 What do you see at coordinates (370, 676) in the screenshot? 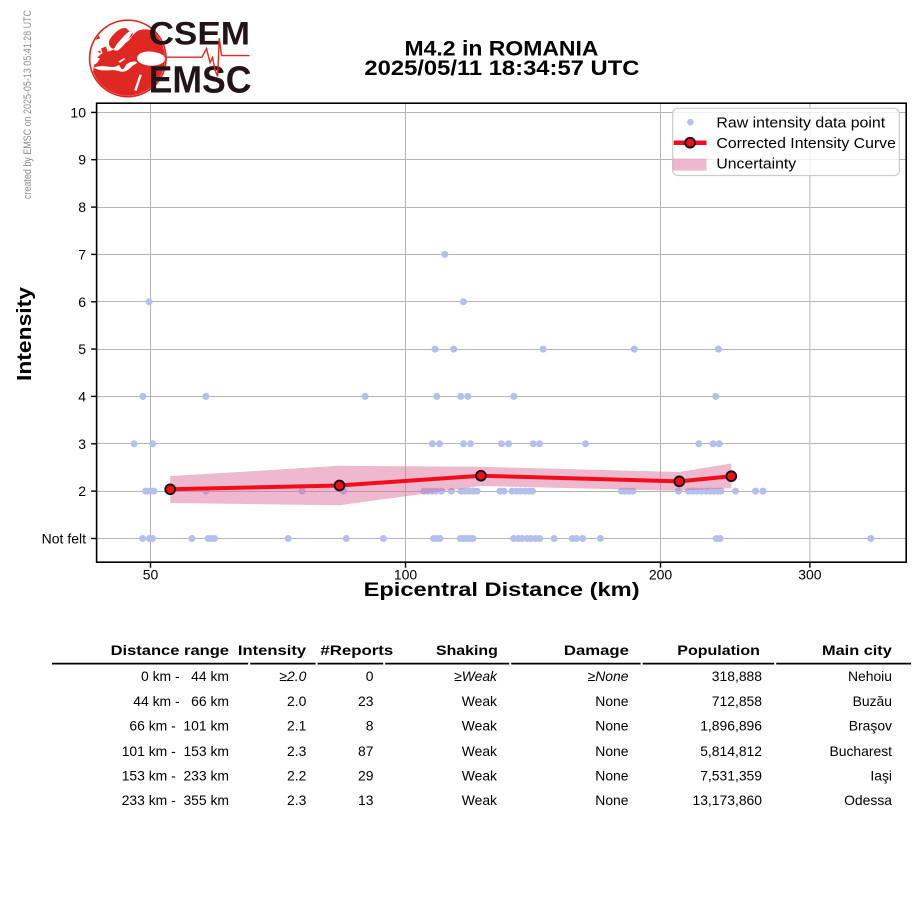
I see `svg-text: 0` at bounding box center [370, 676].